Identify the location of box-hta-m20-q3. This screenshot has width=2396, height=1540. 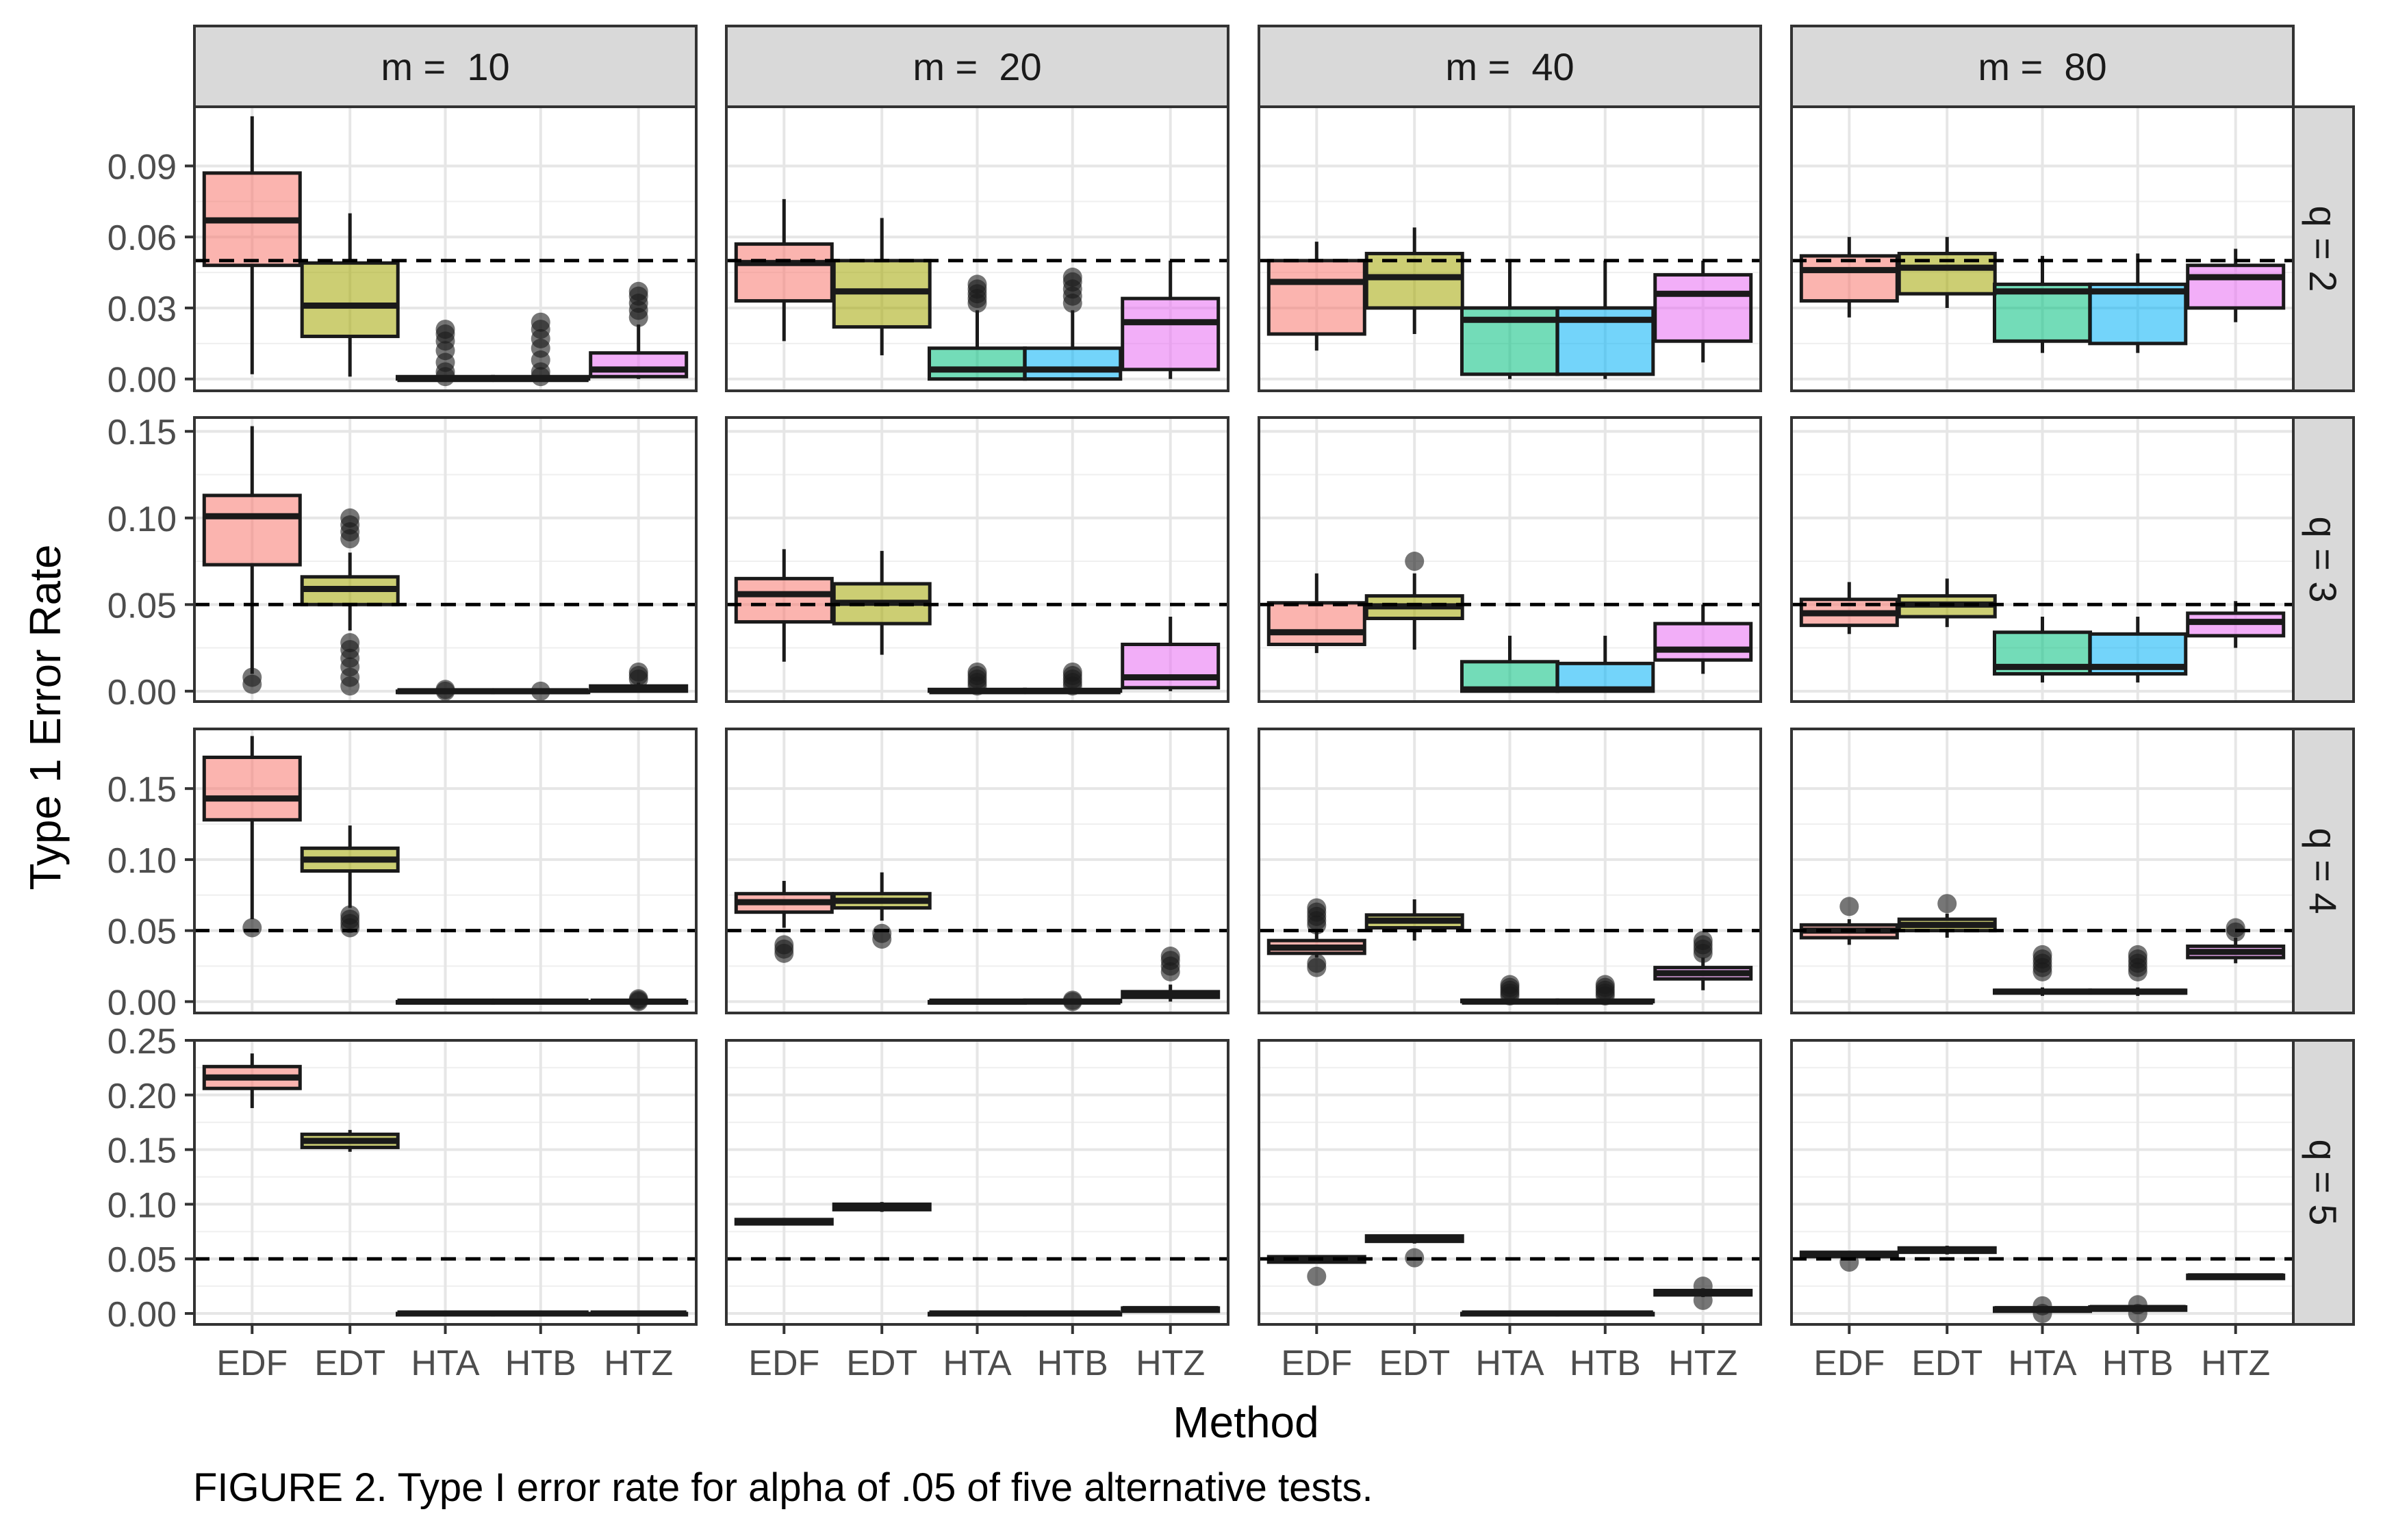
(977, 679).